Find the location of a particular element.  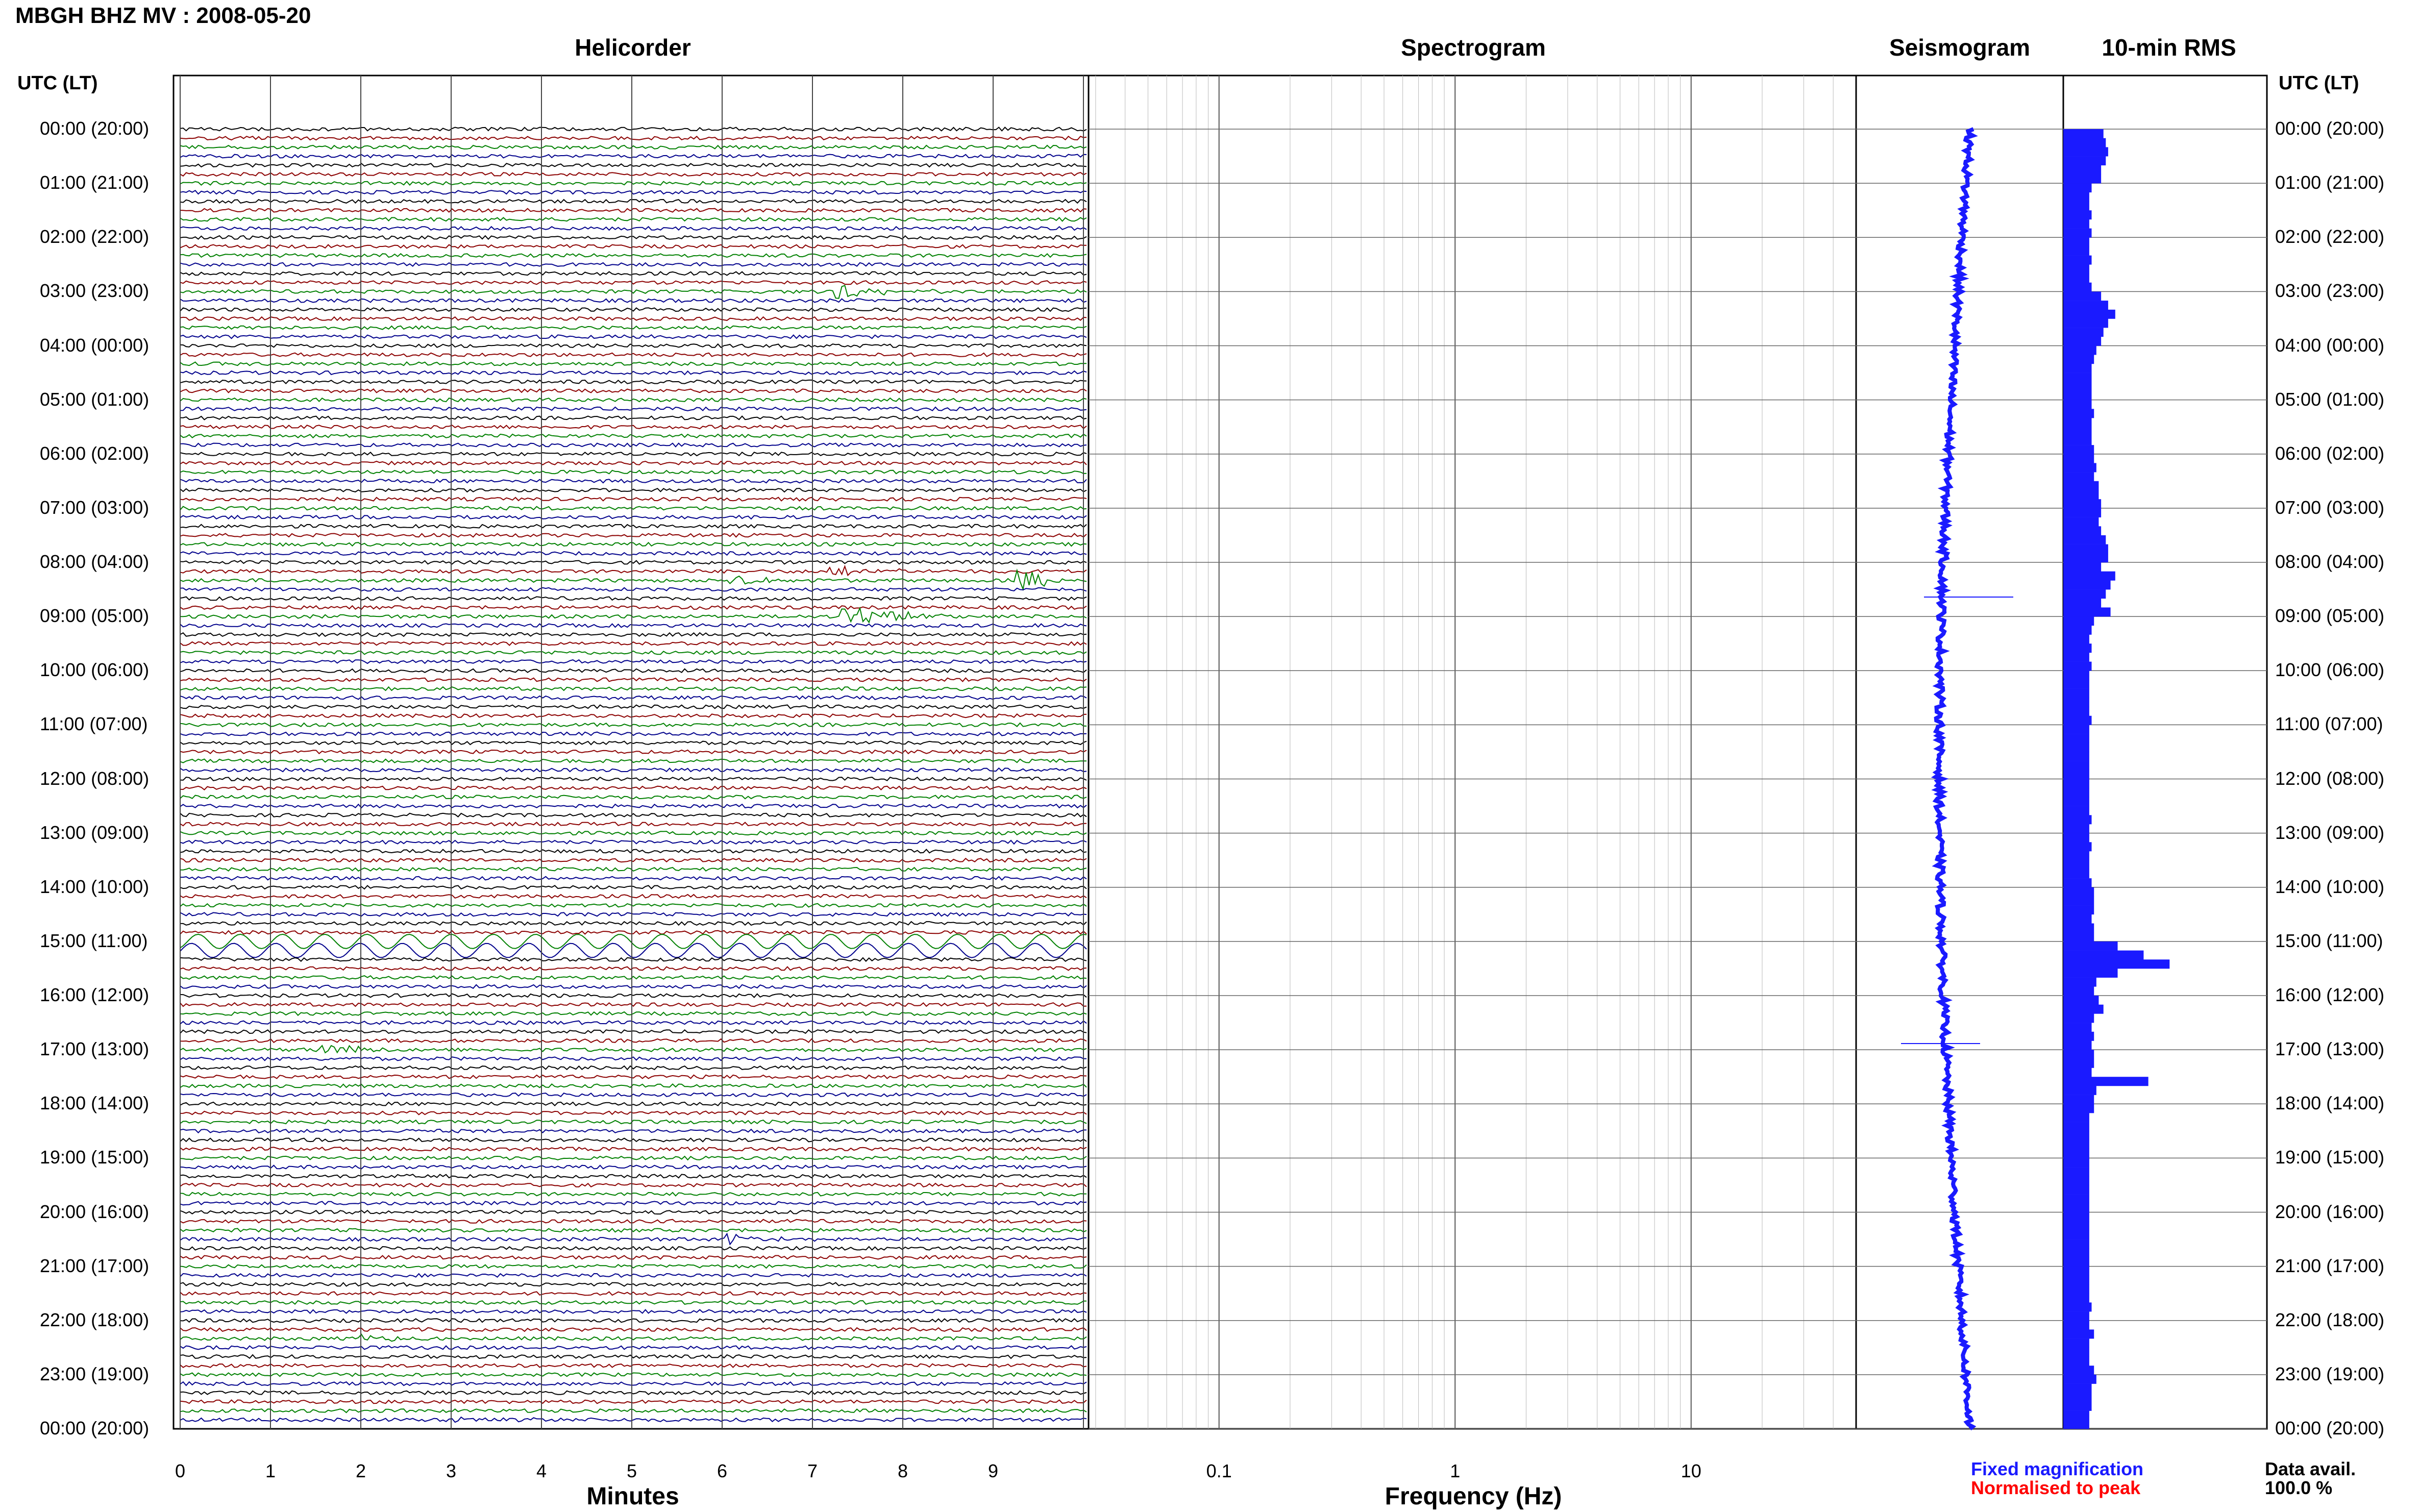

time-label-left: 14:00 (10:00) is located at coordinates (95, 886).